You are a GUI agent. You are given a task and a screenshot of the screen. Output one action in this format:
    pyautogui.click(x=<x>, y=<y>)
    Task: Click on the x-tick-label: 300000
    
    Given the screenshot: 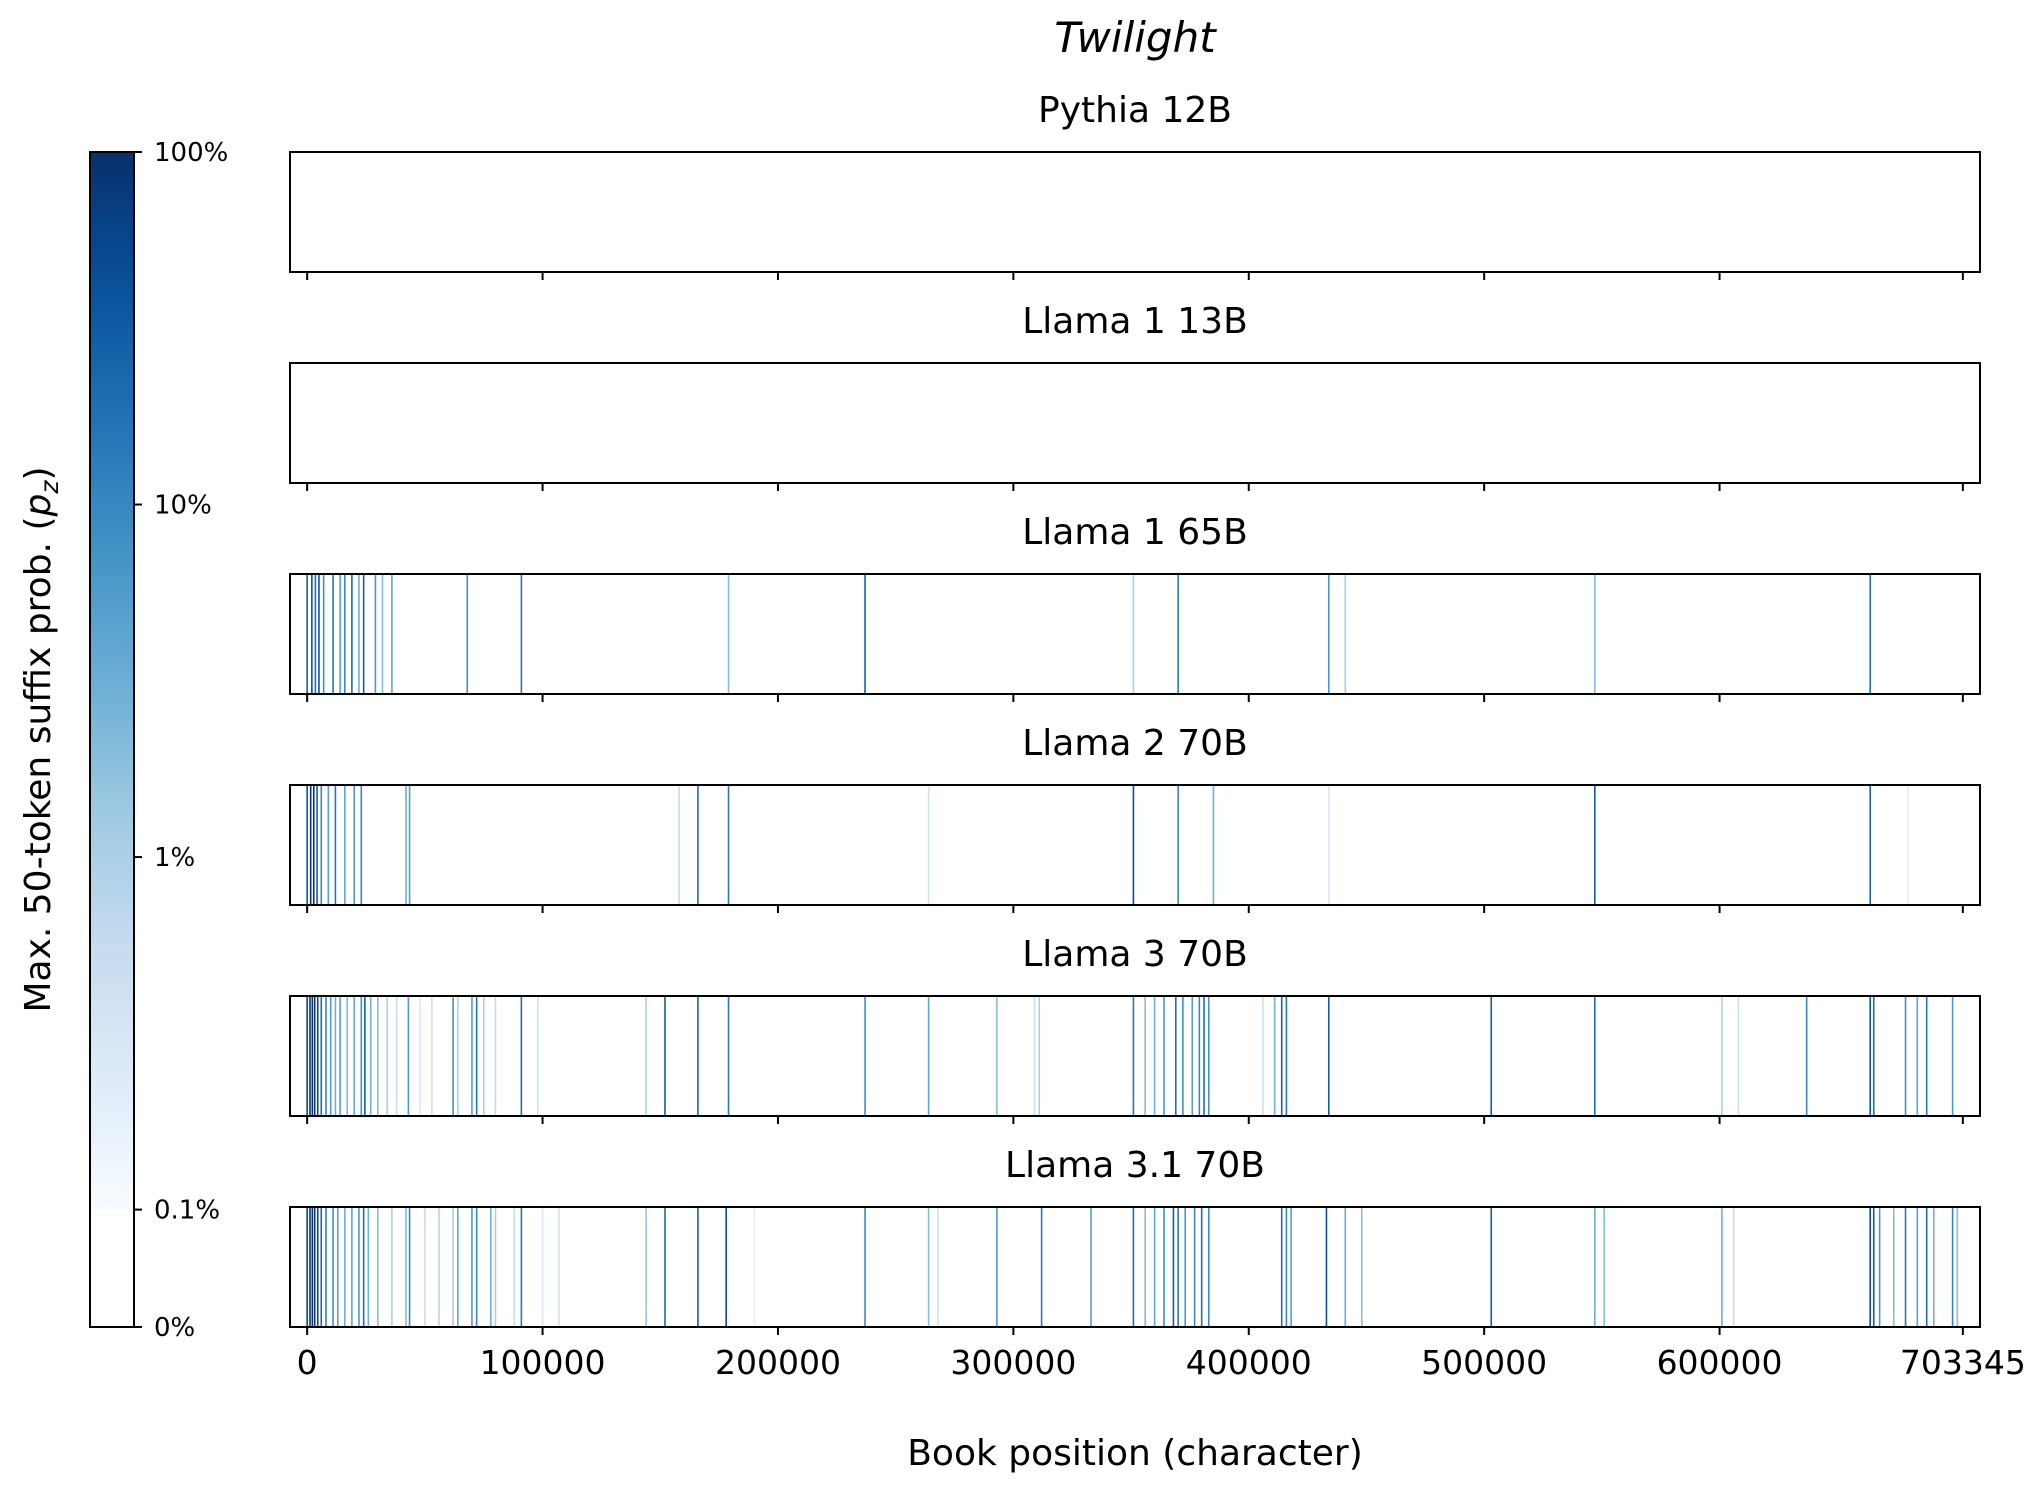 What is the action you would take?
    pyautogui.click(x=1013, y=1362)
    